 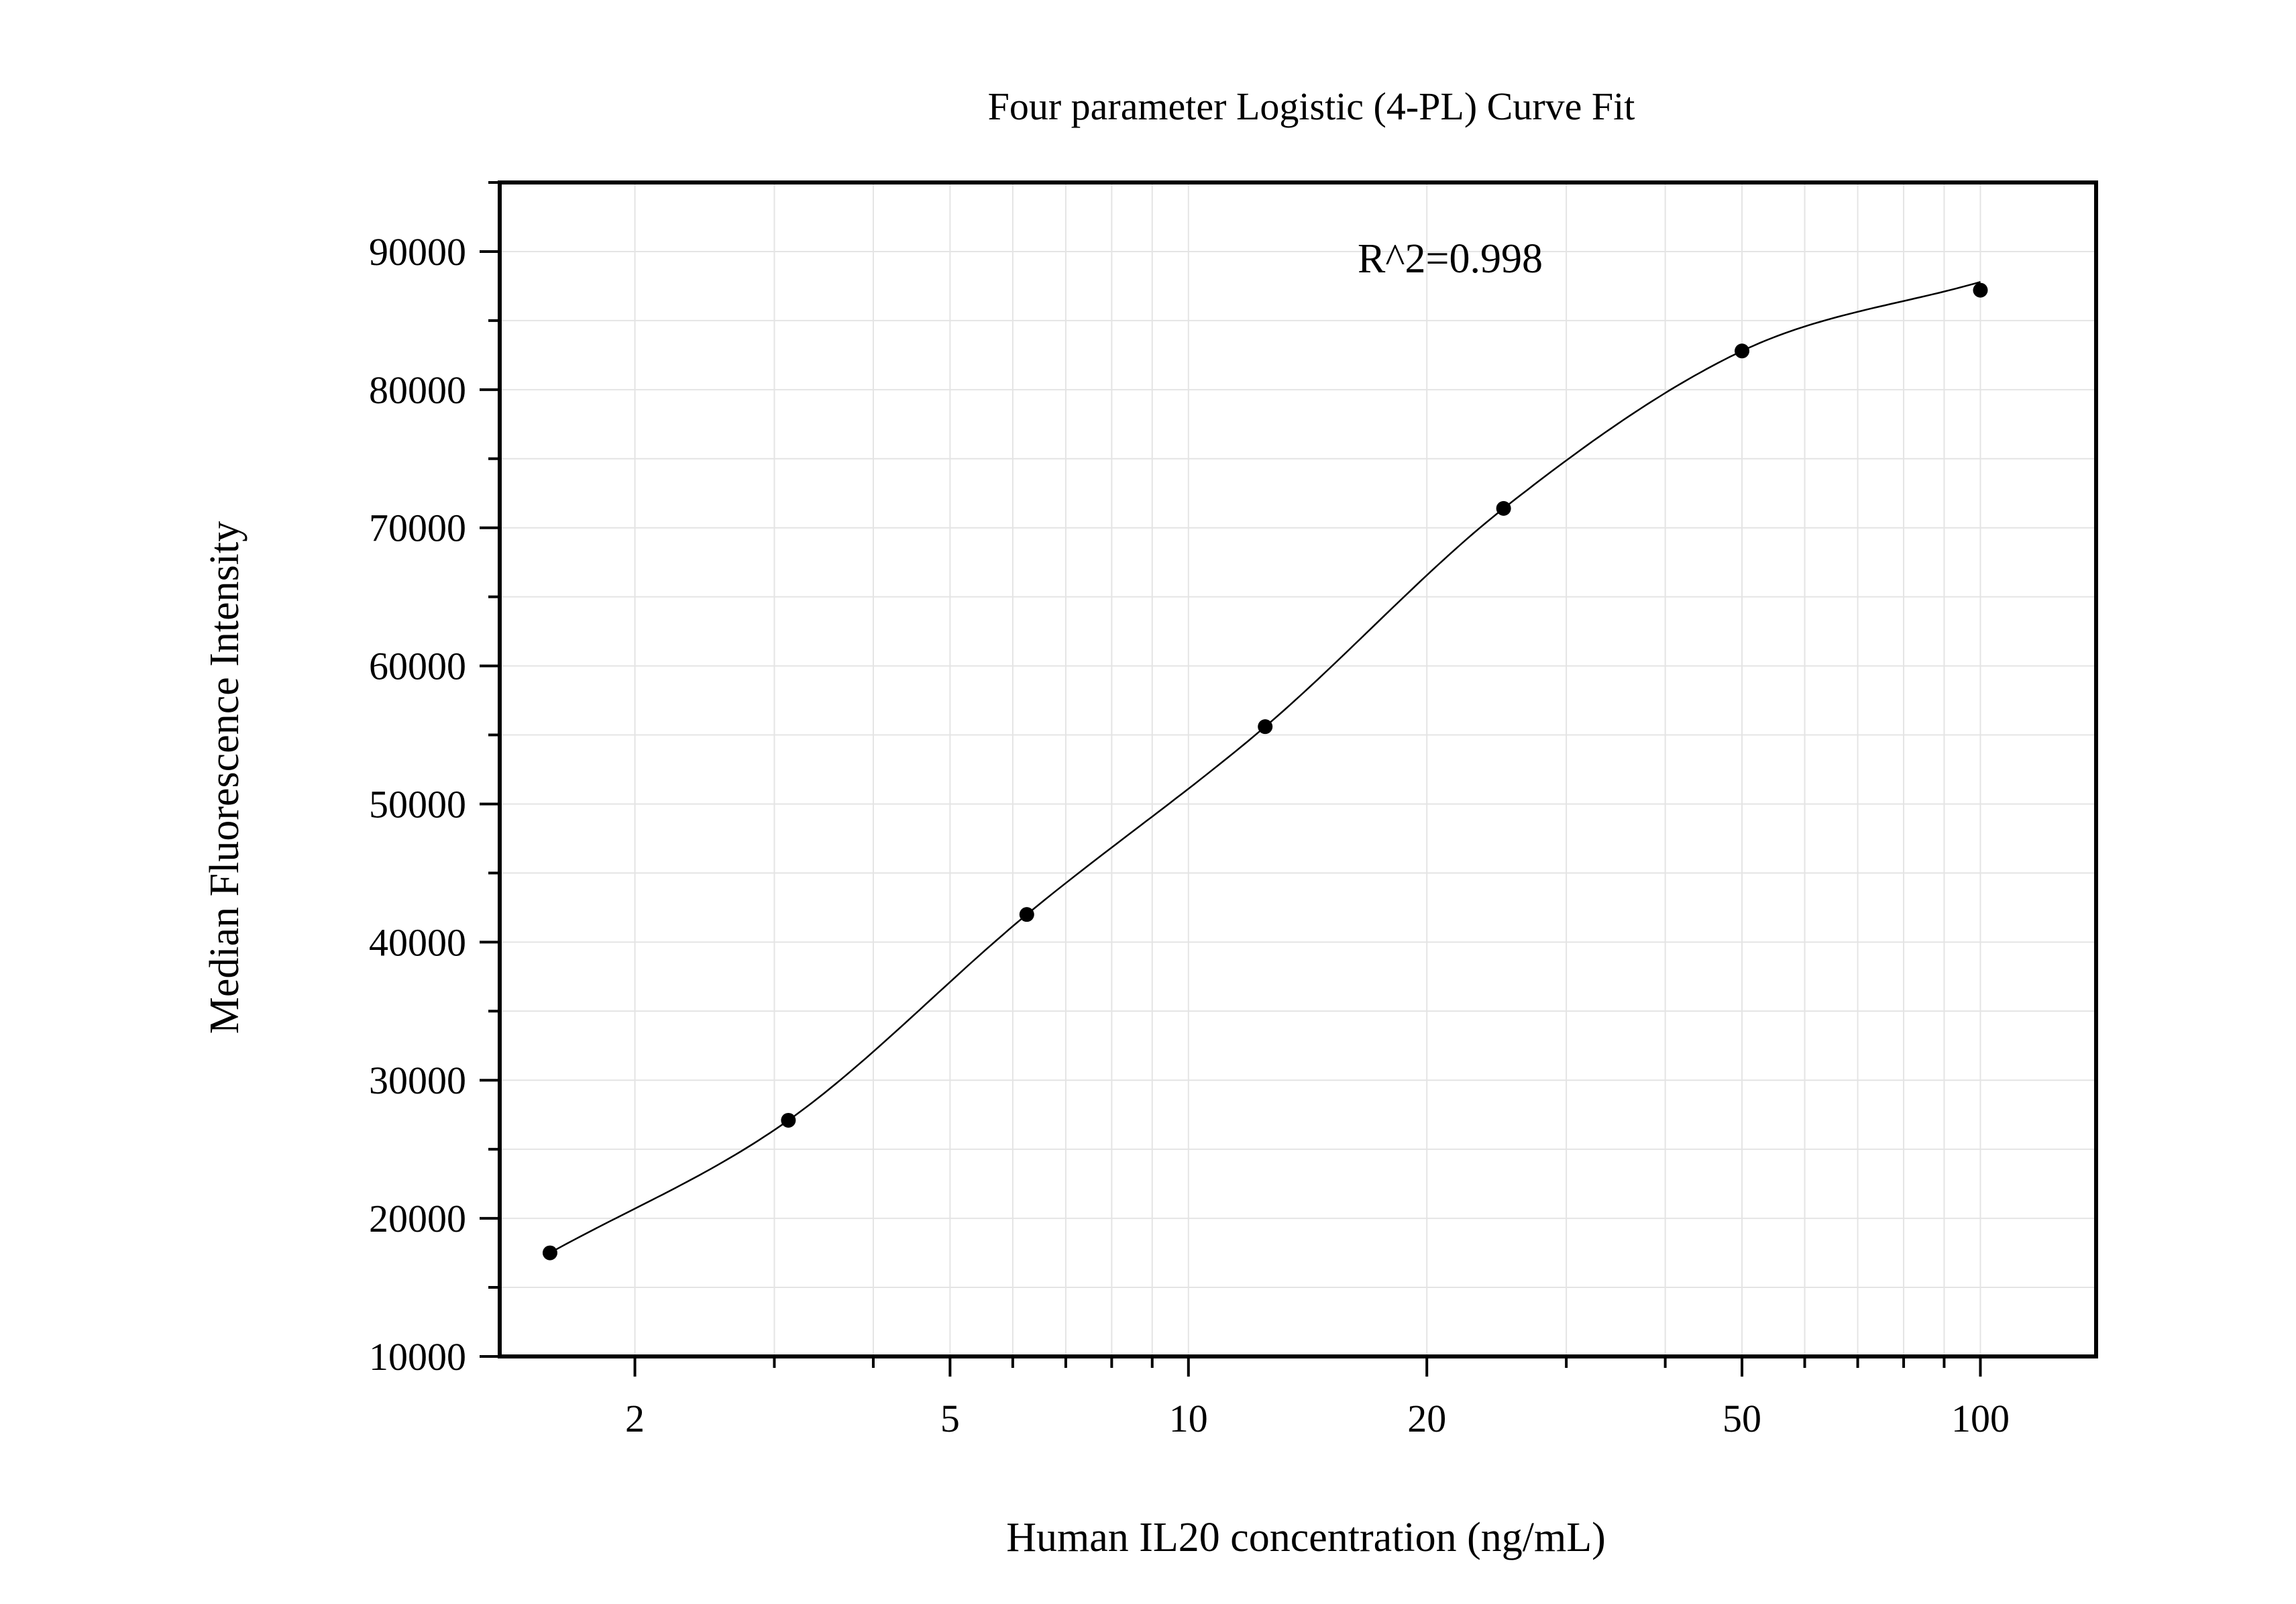 I want to click on r-squared-annotation: R^2=0.998, so click(x=1451, y=259).